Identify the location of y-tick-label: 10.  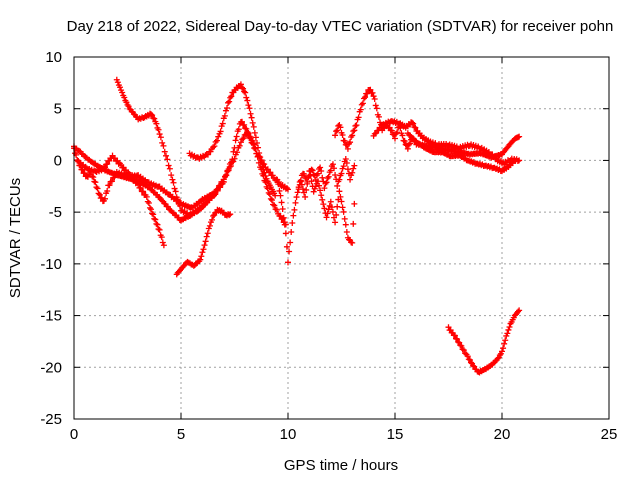
(53, 57).